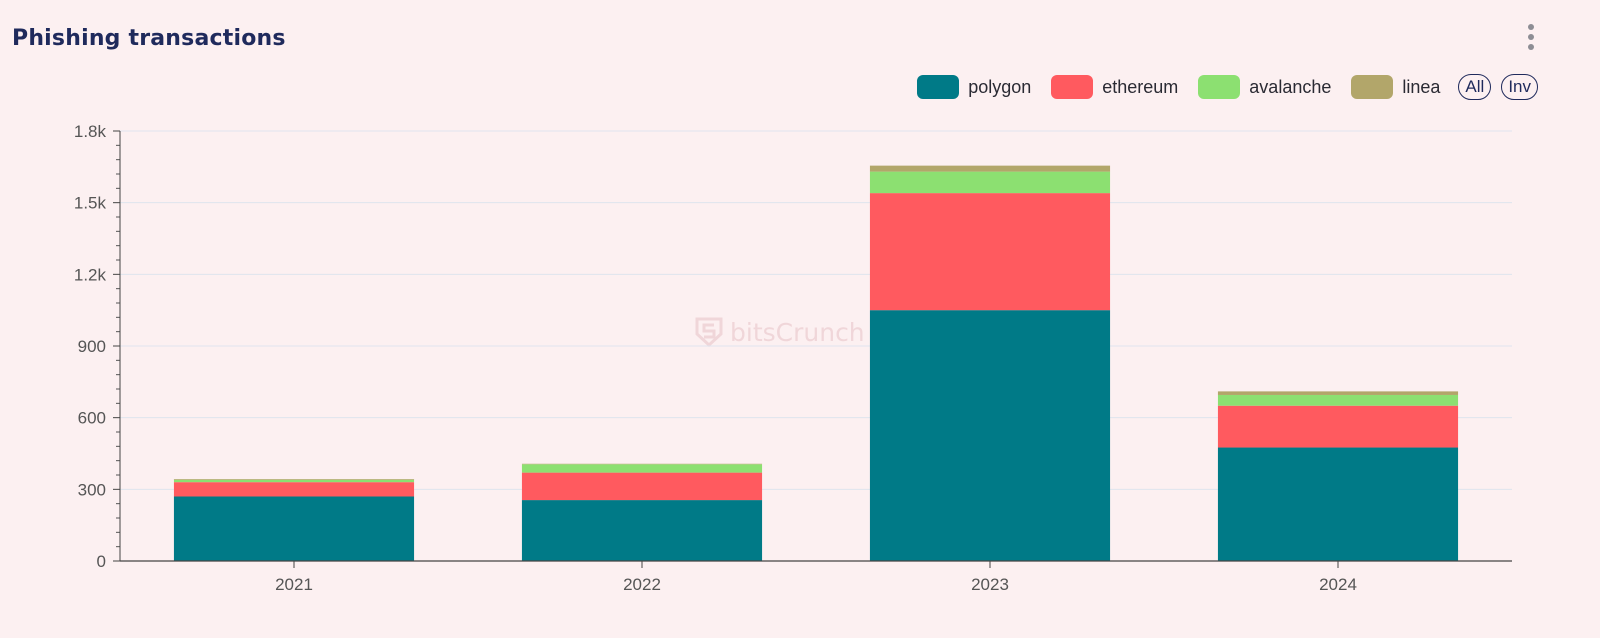  I want to click on y-tick-label: 0, so click(101, 561).